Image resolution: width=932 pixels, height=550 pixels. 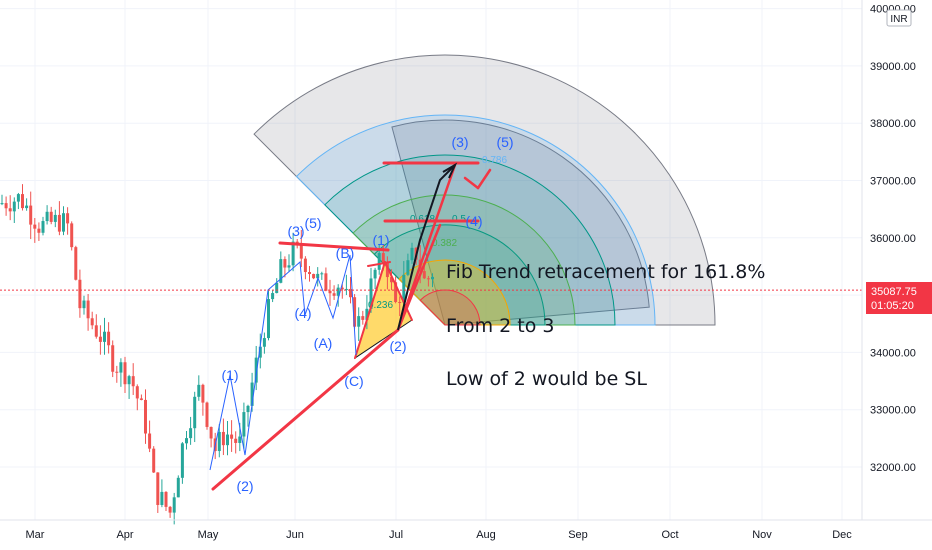 What do you see at coordinates (323, 343) in the screenshot?
I see `wave-label: (A)` at bounding box center [323, 343].